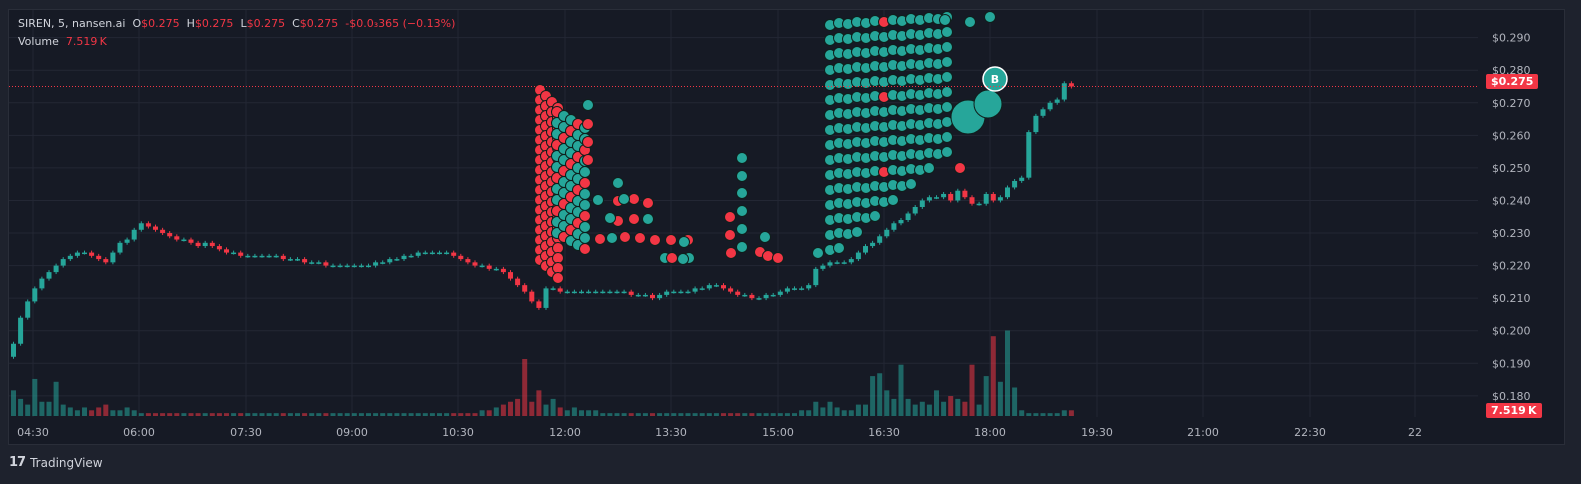 This screenshot has height=484, width=1581. Describe the element at coordinates (190, 23) in the screenshot. I see `high-label: H` at that location.